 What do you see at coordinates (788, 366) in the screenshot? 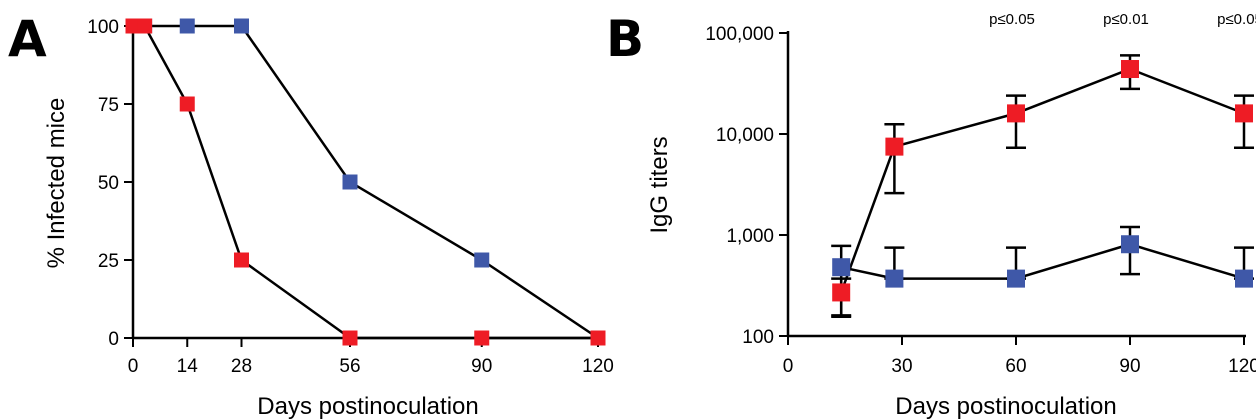
I see `panel-b-x-tick-label: 0` at bounding box center [788, 366].